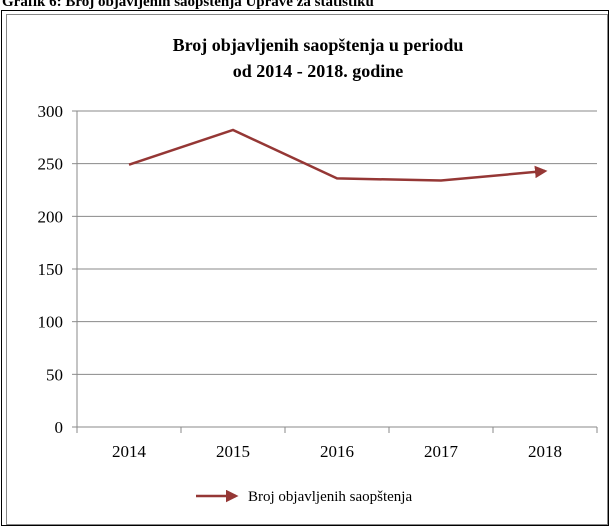 This screenshot has height=527, width=611. What do you see at coordinates (51, 216) in the screenshot?
I see `y-tick-label: 200` at bounding box center [51, 216].